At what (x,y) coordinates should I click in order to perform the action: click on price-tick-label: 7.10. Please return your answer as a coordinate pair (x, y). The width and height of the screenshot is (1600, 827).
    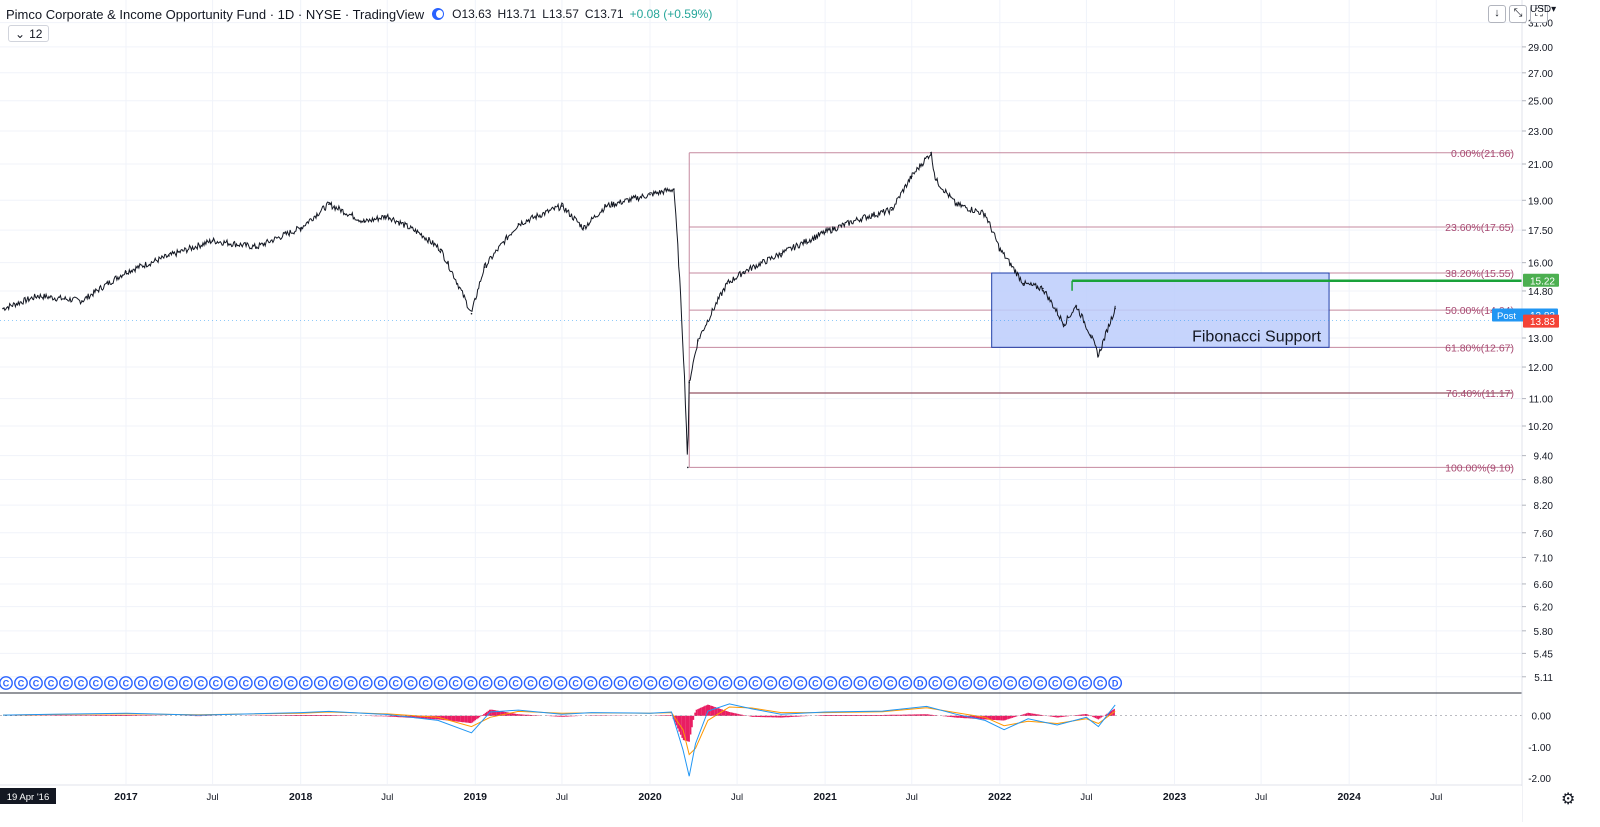
    Looking at the image, I should click on (1544, 558).